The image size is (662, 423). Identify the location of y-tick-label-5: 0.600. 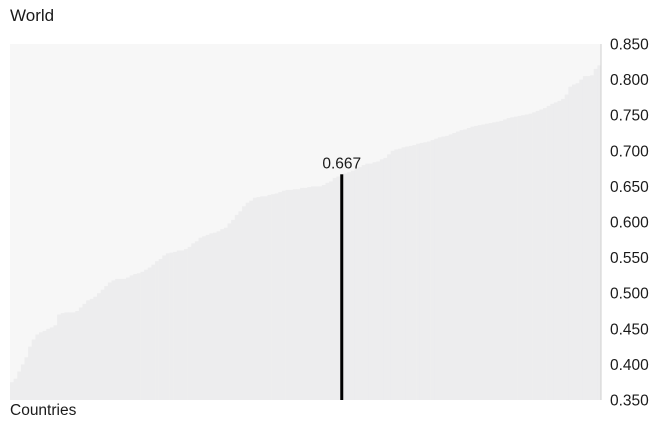
(629, 223).